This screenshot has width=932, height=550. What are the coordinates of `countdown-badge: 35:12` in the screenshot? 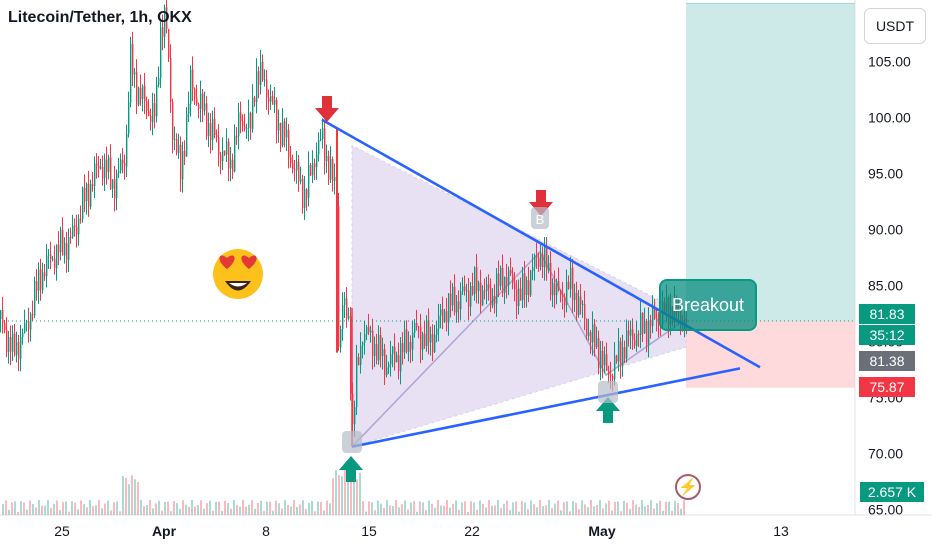 It's located at (887, 335).